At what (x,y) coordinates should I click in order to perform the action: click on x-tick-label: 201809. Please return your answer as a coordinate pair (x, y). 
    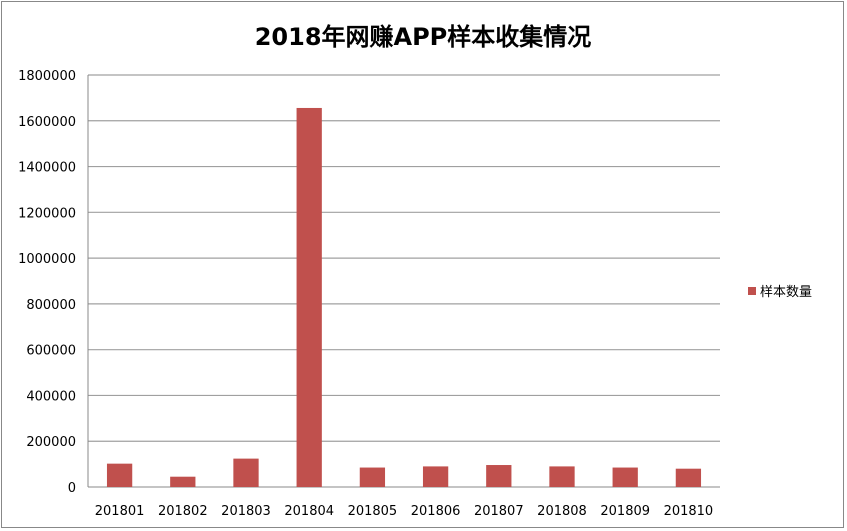
    Looking at the image, I should click on (625, 511).